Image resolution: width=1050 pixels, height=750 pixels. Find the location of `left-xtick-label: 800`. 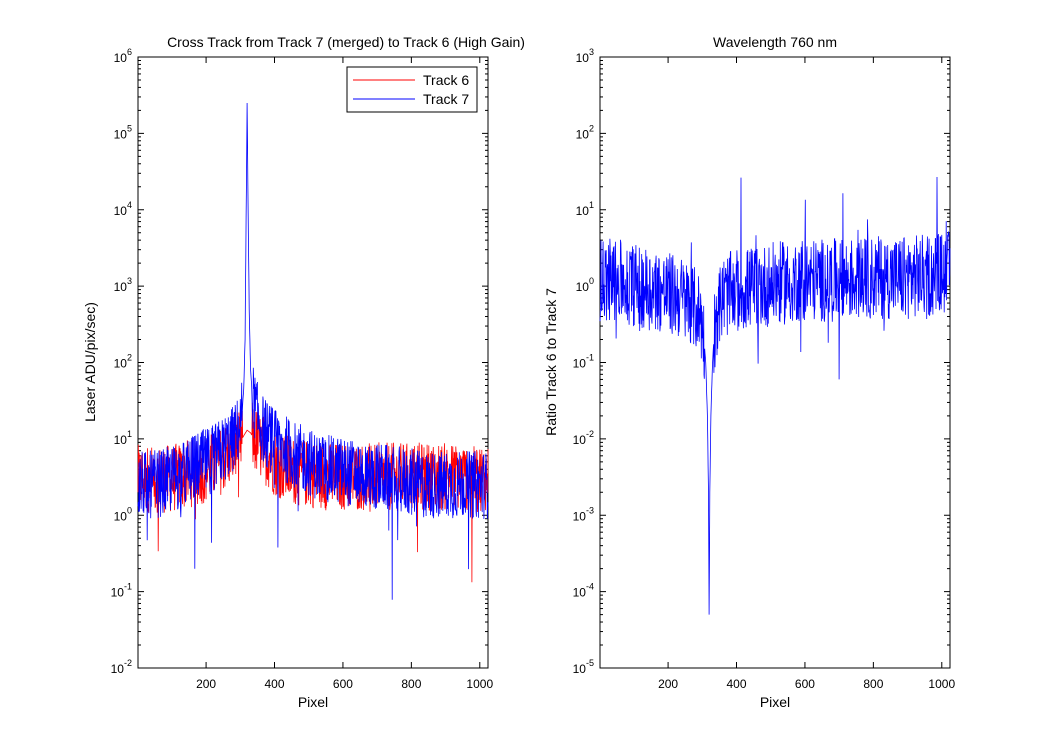

left-xtick-label: 800 is located at coordinates (411, 684).